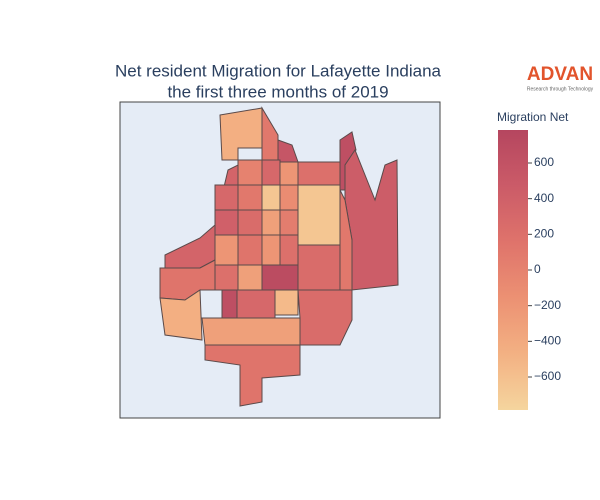 The height and width of the screenshot is (500, 600). What do you see at coordinates (544, 162) in the screenshot?
I see `colorbar-tick-label: 600` at bounding box center [544, 162].